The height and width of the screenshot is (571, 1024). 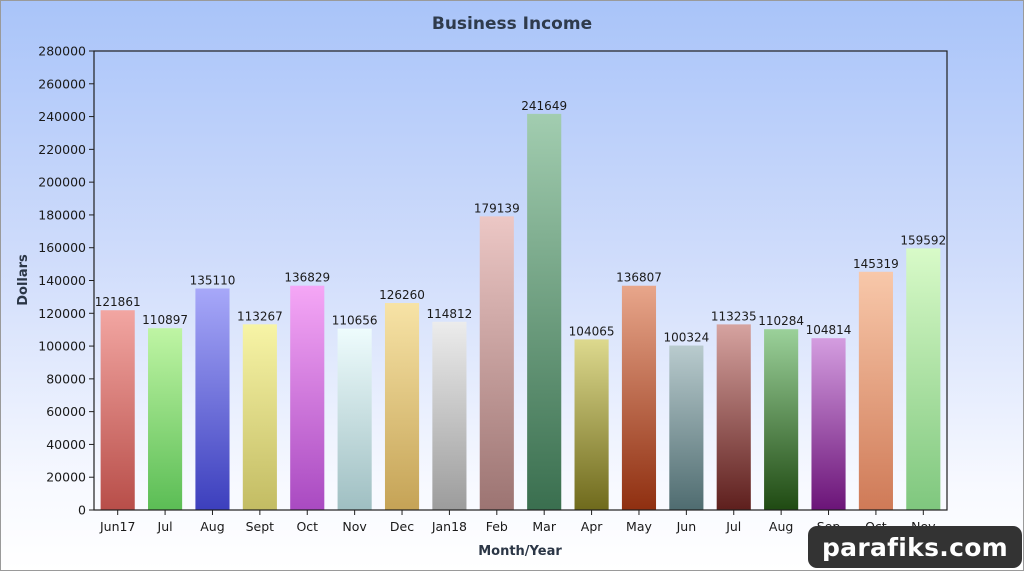 I want to click on data-label: 136807, so click(x=639, y=278).